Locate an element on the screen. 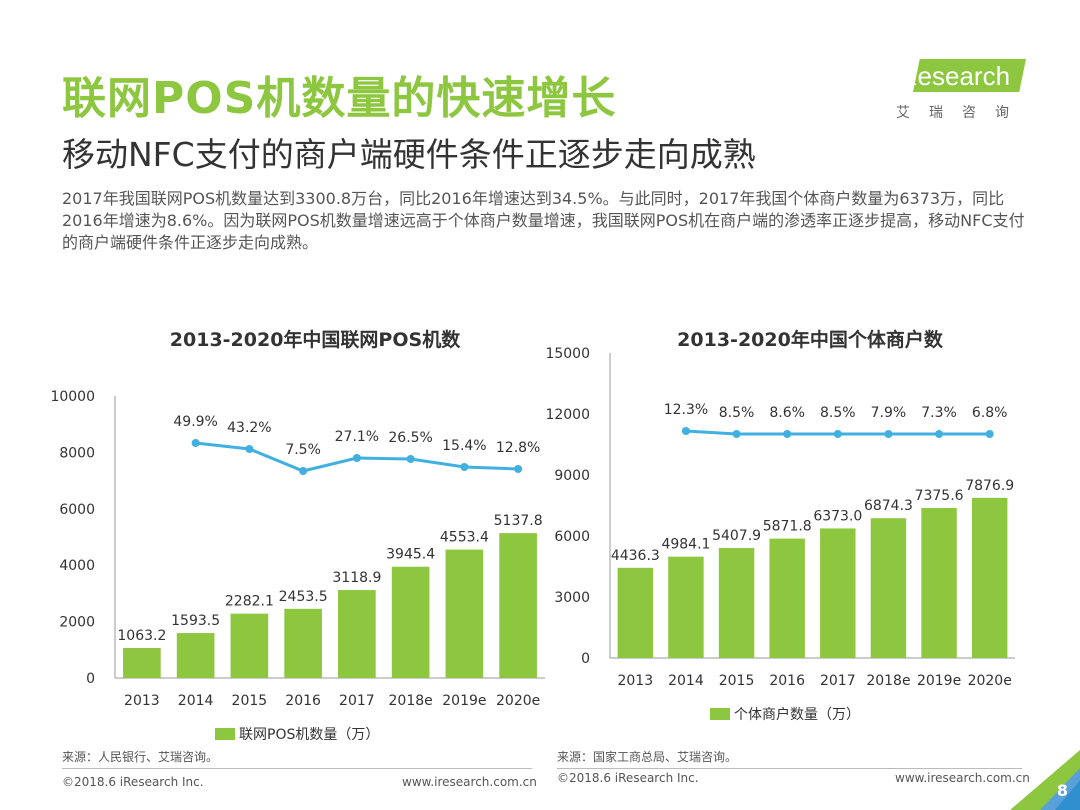 The width and height of the screenshot is (1080, 810). legend-label: 联网POS机数量（万） is located at coordinates (309, 733).